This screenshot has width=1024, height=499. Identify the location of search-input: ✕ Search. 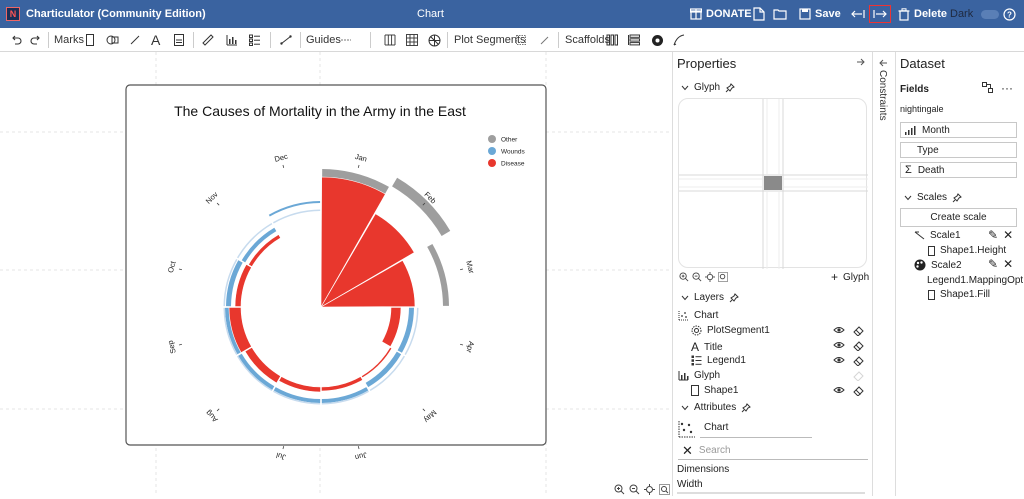
(773, 451).